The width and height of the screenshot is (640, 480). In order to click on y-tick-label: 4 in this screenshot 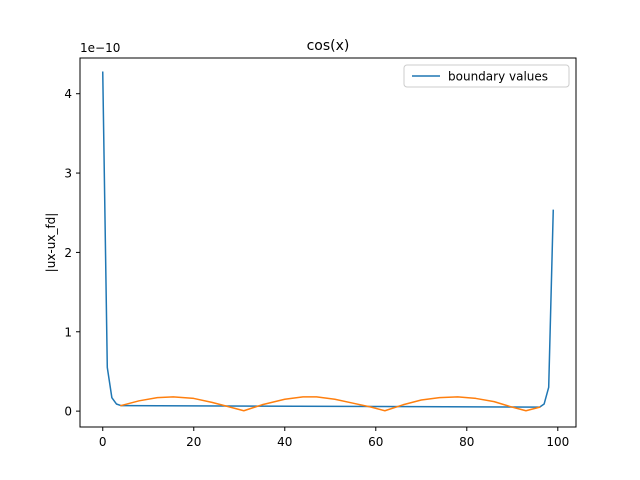, I will do `click(68, 94)`.